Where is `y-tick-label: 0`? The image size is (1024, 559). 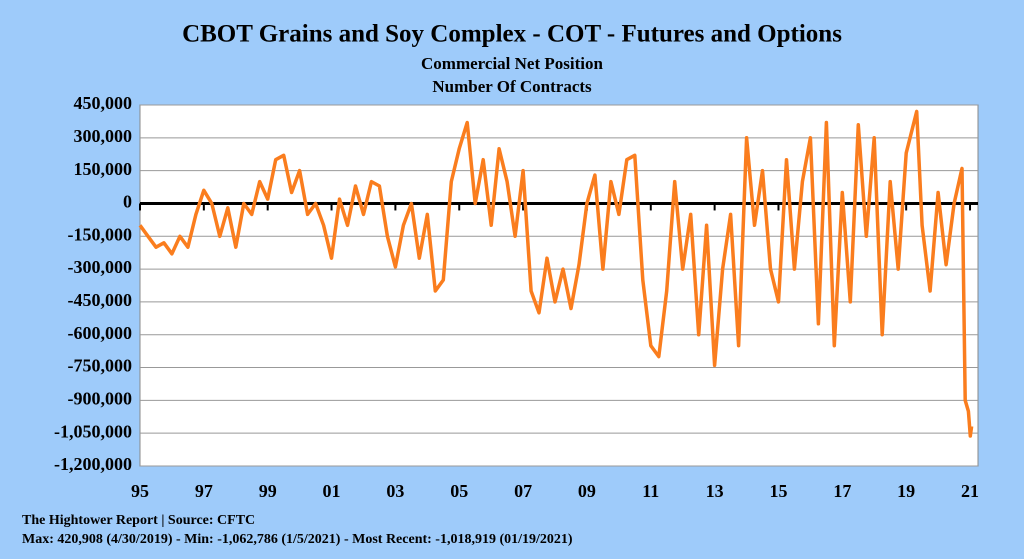
y-tick-label: 0 is located at coordinates (127, 202).